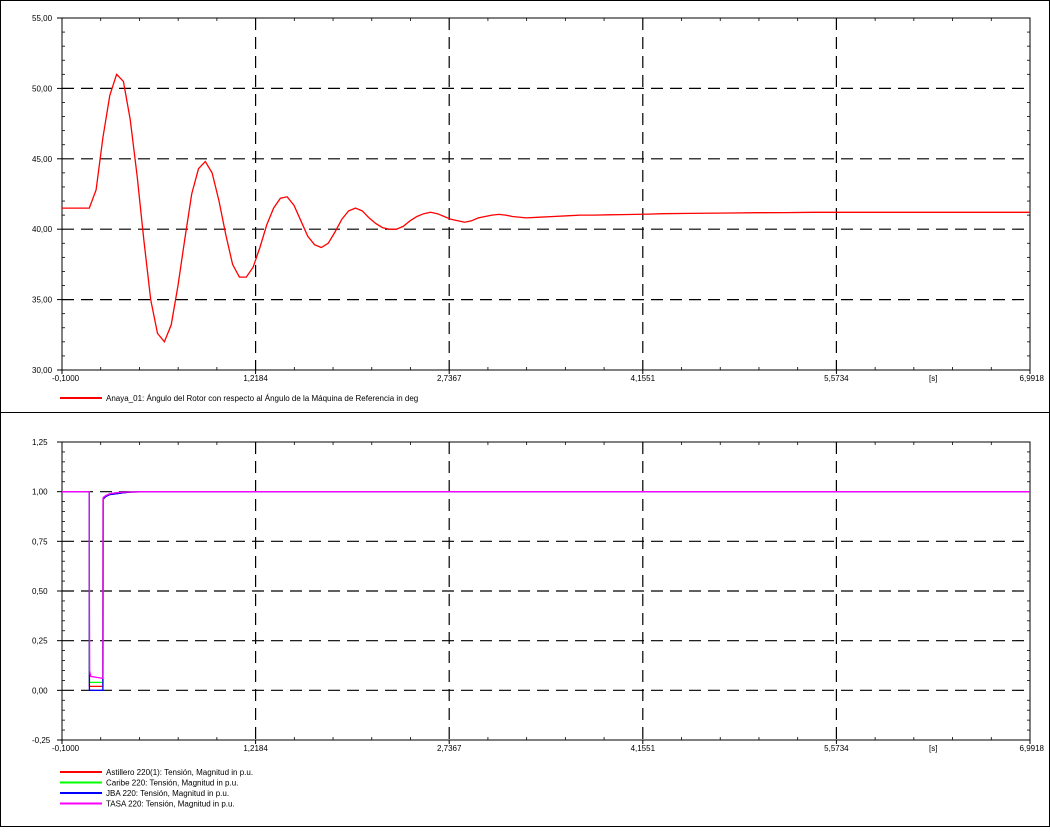  What do you see at coordinates (42, 370) in the screenshot?
I see `y-tick-label: 30,00` at bounding box center [42, 370].